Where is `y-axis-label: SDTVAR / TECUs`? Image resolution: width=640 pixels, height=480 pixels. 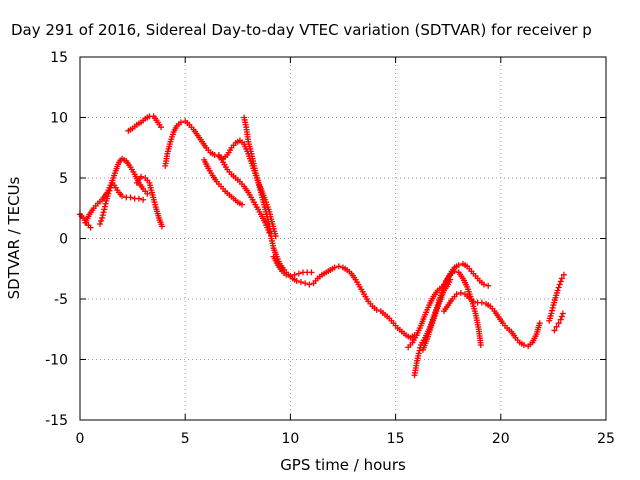 y-axis-label: SDTVAR / TECUs is located at coordinates (14, 237).